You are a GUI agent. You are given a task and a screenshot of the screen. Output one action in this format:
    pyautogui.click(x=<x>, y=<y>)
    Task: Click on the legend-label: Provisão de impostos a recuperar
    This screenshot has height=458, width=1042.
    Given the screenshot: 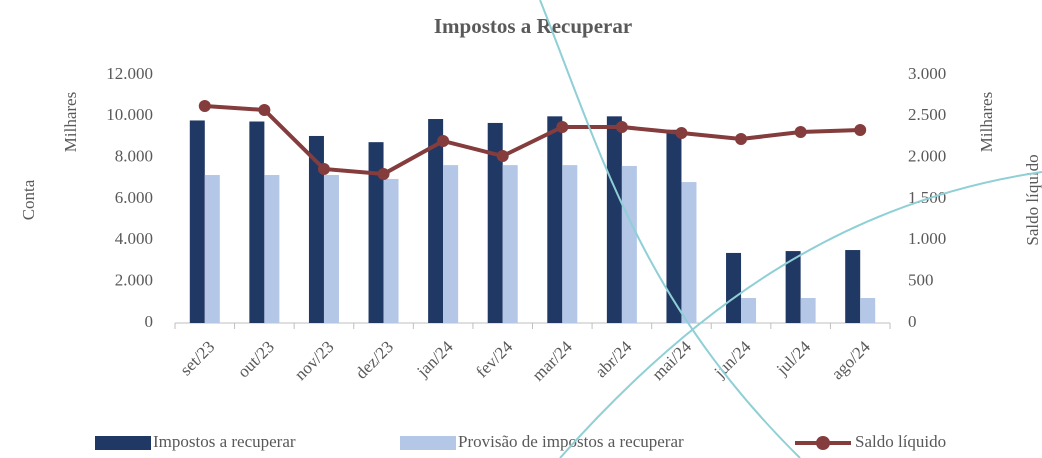 What is the action you would take?
    pyautogui.click(x=571, y=441)
    